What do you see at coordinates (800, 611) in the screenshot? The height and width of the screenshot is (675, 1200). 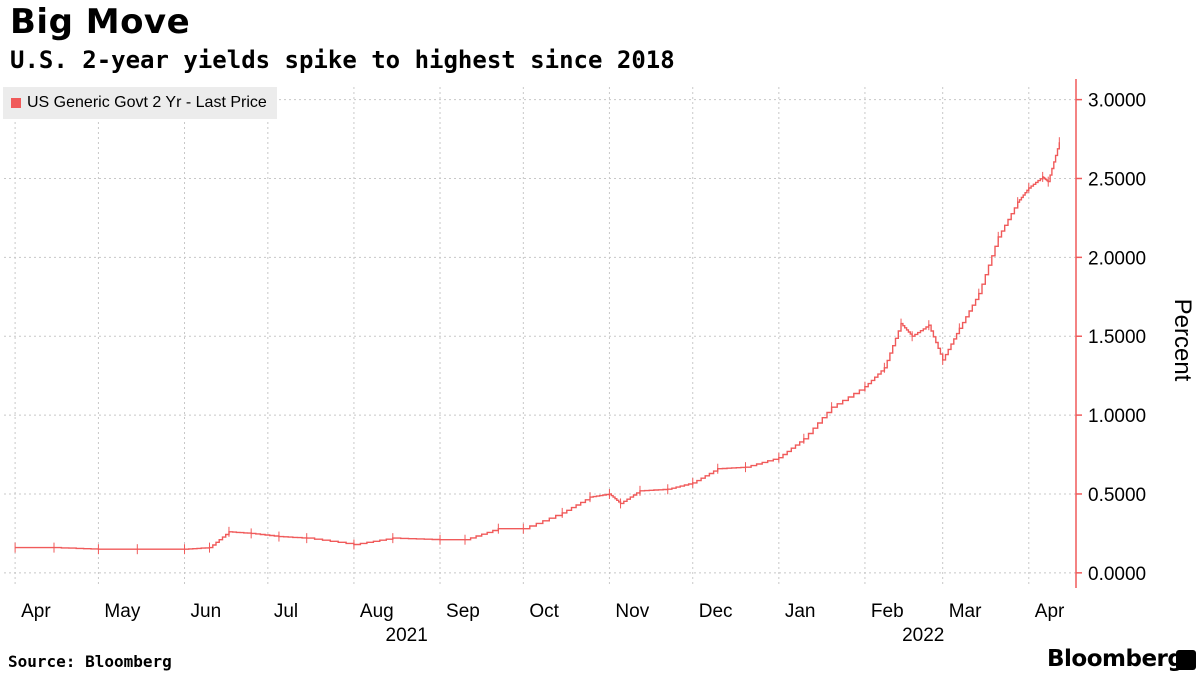 I see `x-tick-label: Jan` at bounding box center [800, 611].